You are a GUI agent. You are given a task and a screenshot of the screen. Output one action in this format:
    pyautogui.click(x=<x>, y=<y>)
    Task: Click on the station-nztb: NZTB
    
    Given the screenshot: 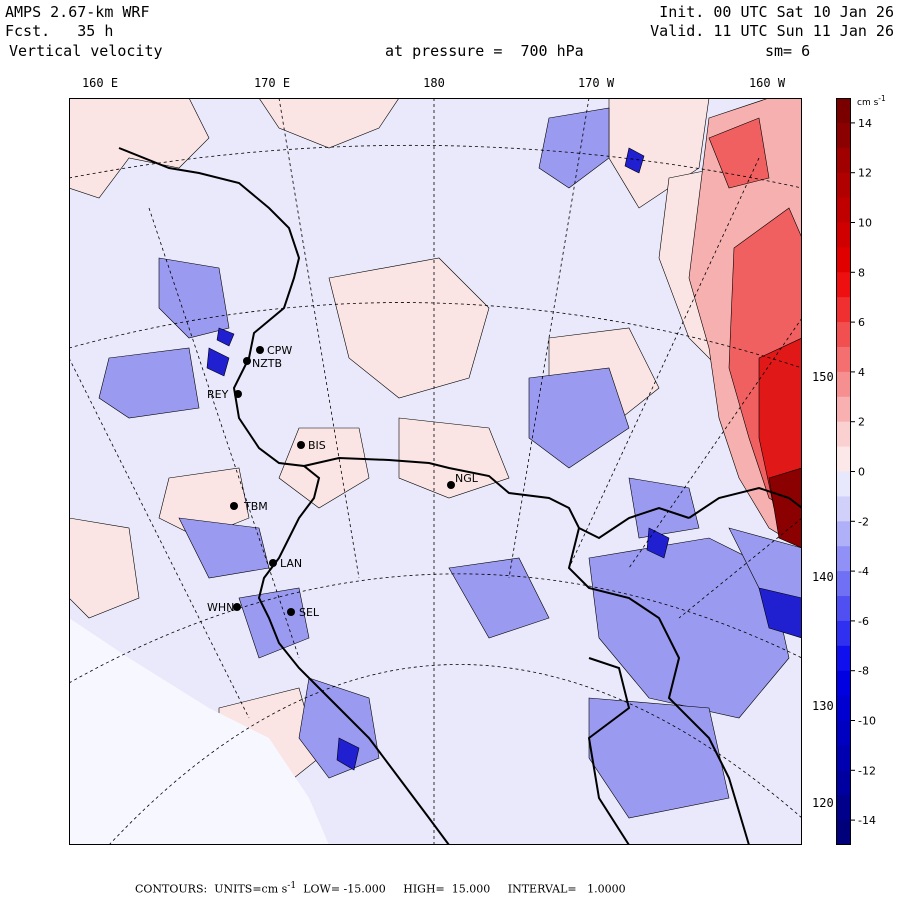 What is the action you would take?
    pyautogui.click(x=262, y=363)
    